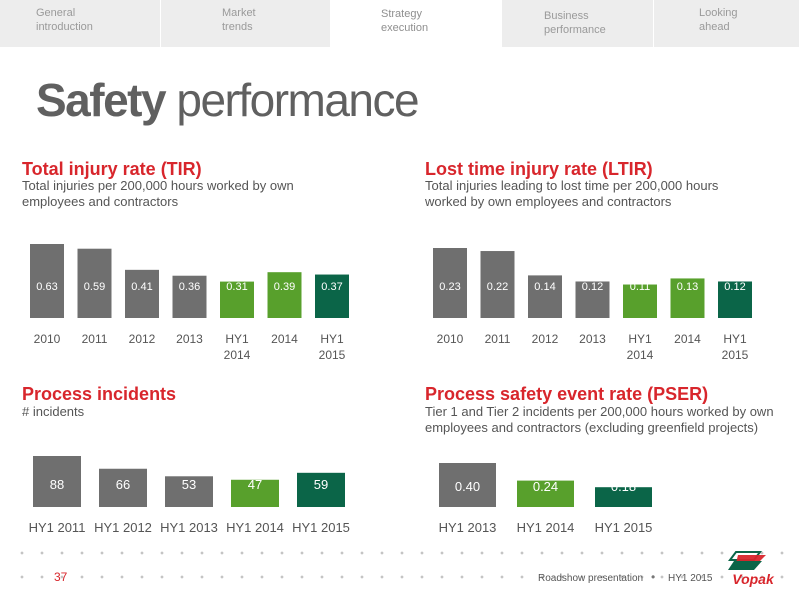 The height and width of the screenshot is (600, 800). I want to click on pi-value-label: 88, so click(57, 484).